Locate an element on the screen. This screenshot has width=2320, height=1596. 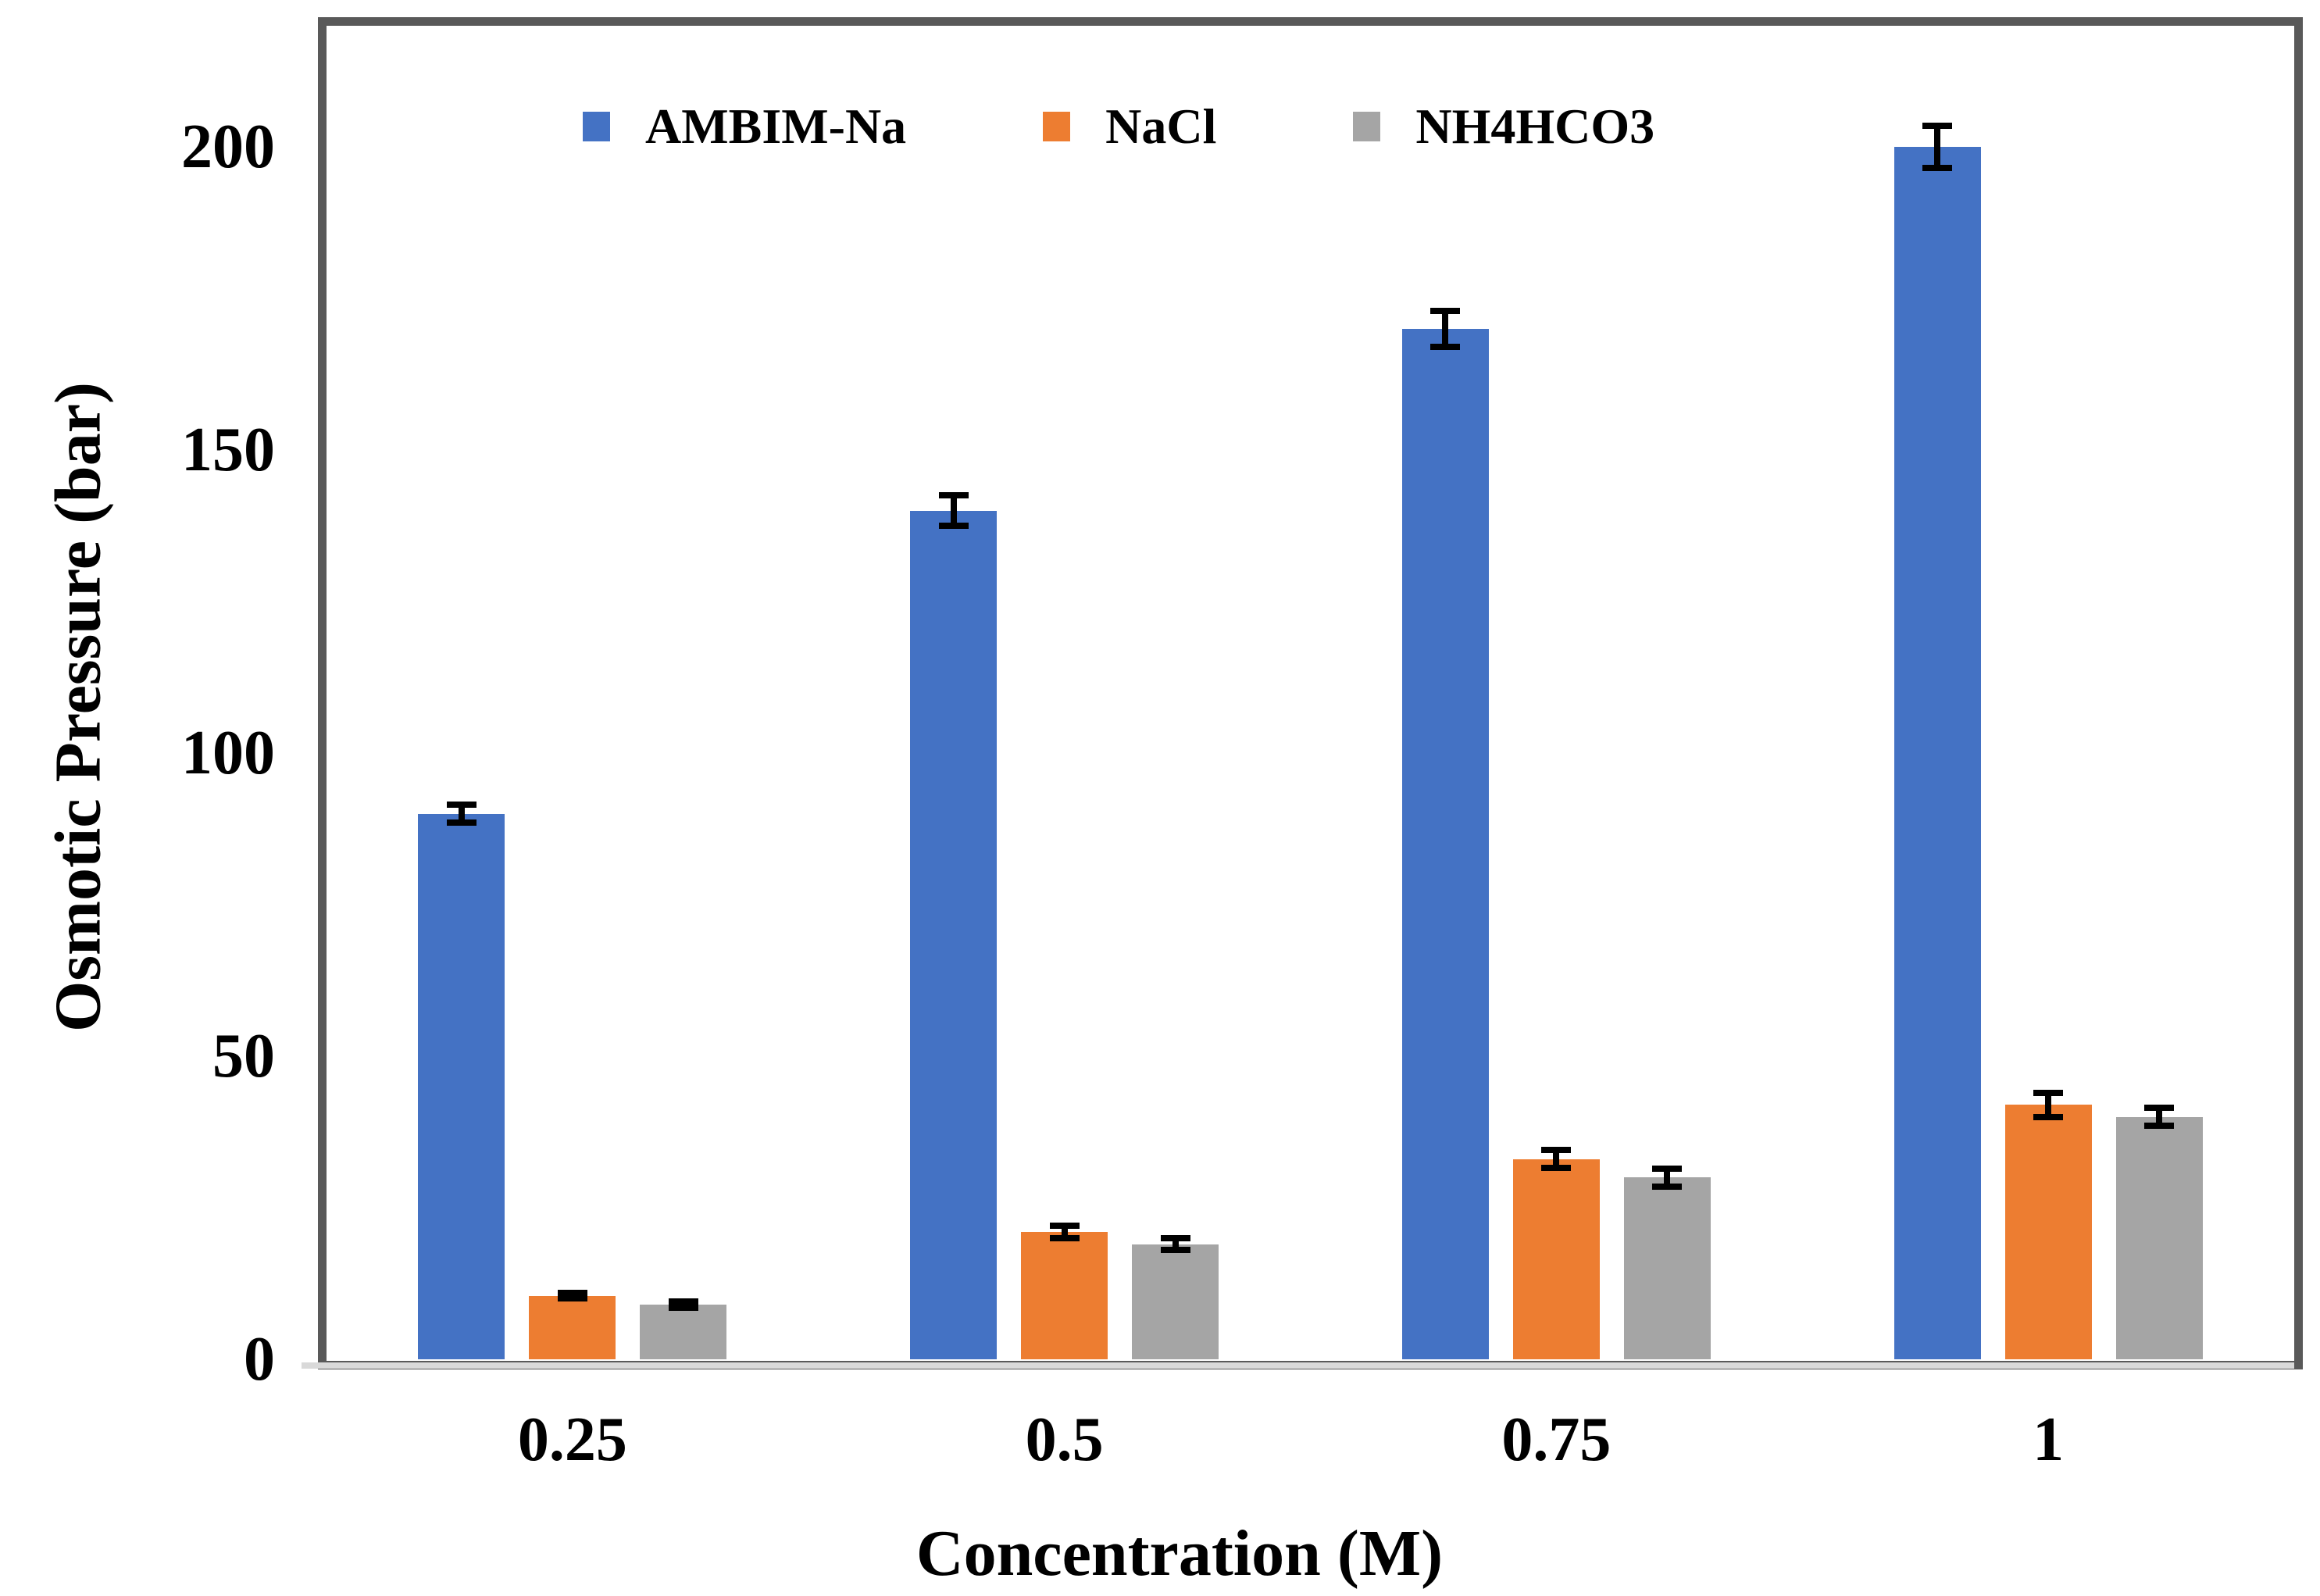
bar-AMBIM-Na-0.25 is located at coordinates (461, 1086).